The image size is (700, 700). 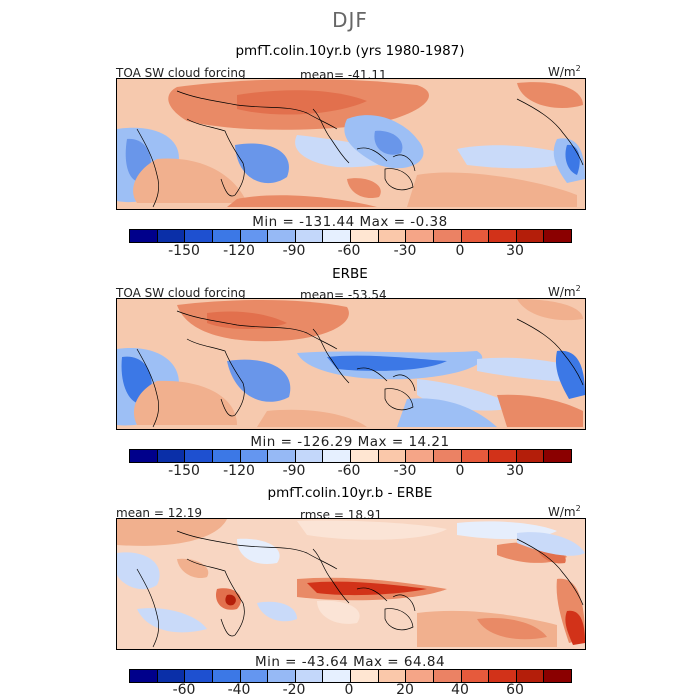 What do you see at coordinates (181, 73) in the screenshot?
I see `panel-1-left-label: TOA SW cloud forcing` at bounding box center [181, 73].